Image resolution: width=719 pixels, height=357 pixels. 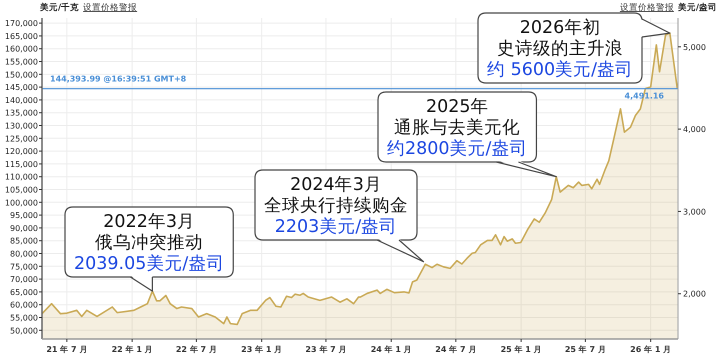 I want to click on x-tick-label: 24 年 1 月, so click(x=391, y=349).